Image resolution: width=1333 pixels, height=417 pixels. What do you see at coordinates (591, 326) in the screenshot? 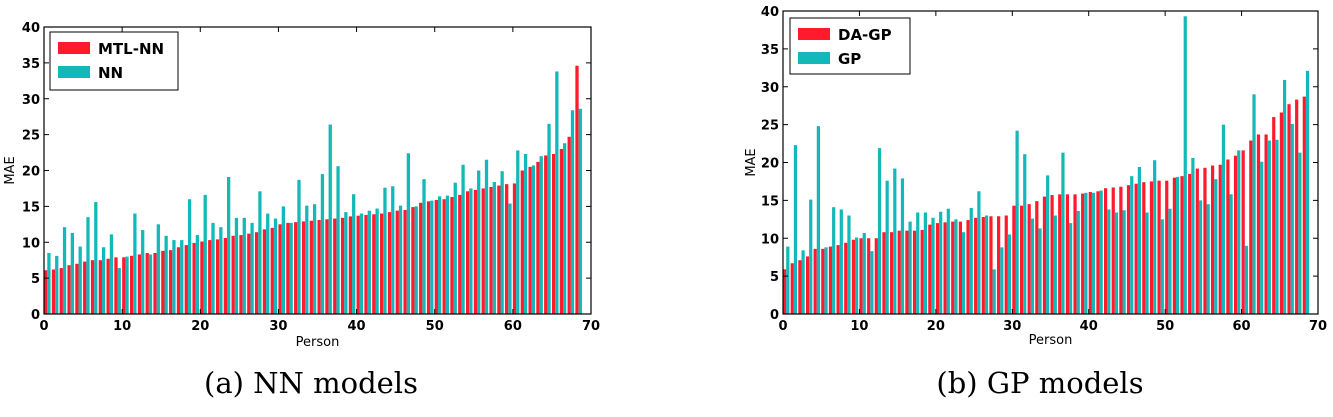
I see `x-tick-label: 70` at bounding box center [591, 326].